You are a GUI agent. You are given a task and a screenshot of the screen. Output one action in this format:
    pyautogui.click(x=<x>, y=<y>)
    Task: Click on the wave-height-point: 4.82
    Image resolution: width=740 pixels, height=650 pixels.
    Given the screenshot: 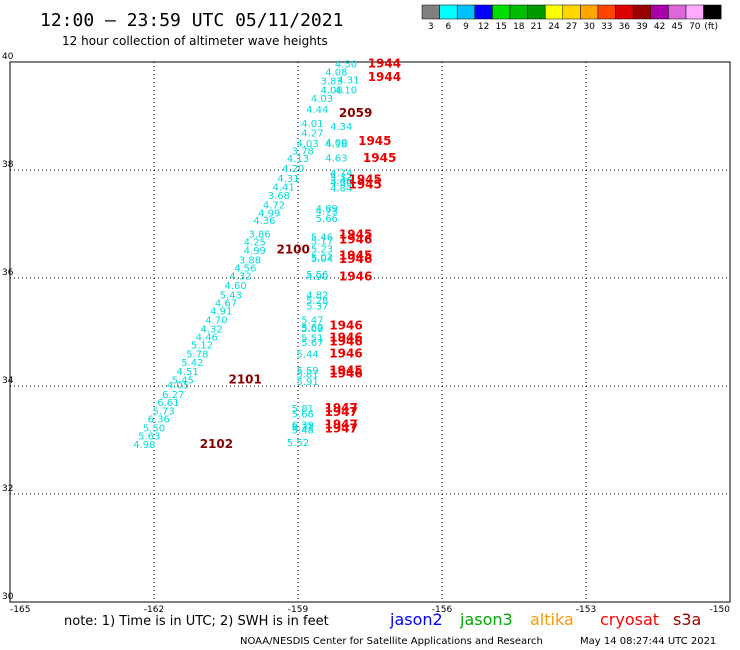 What is the action you would take?
    pyautogui.click(x=317, y=296)
    